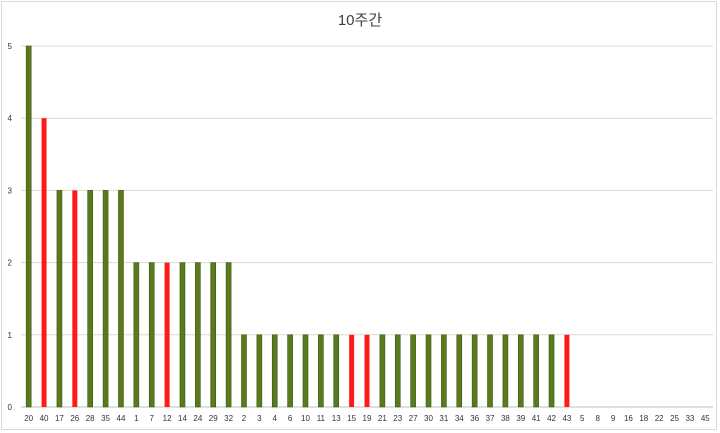 The image size is (720, 433). What do you see at coordinates (505, 418) in the screenshot?
I see `x-tick-label: 38` at bounding box center [505, 418].